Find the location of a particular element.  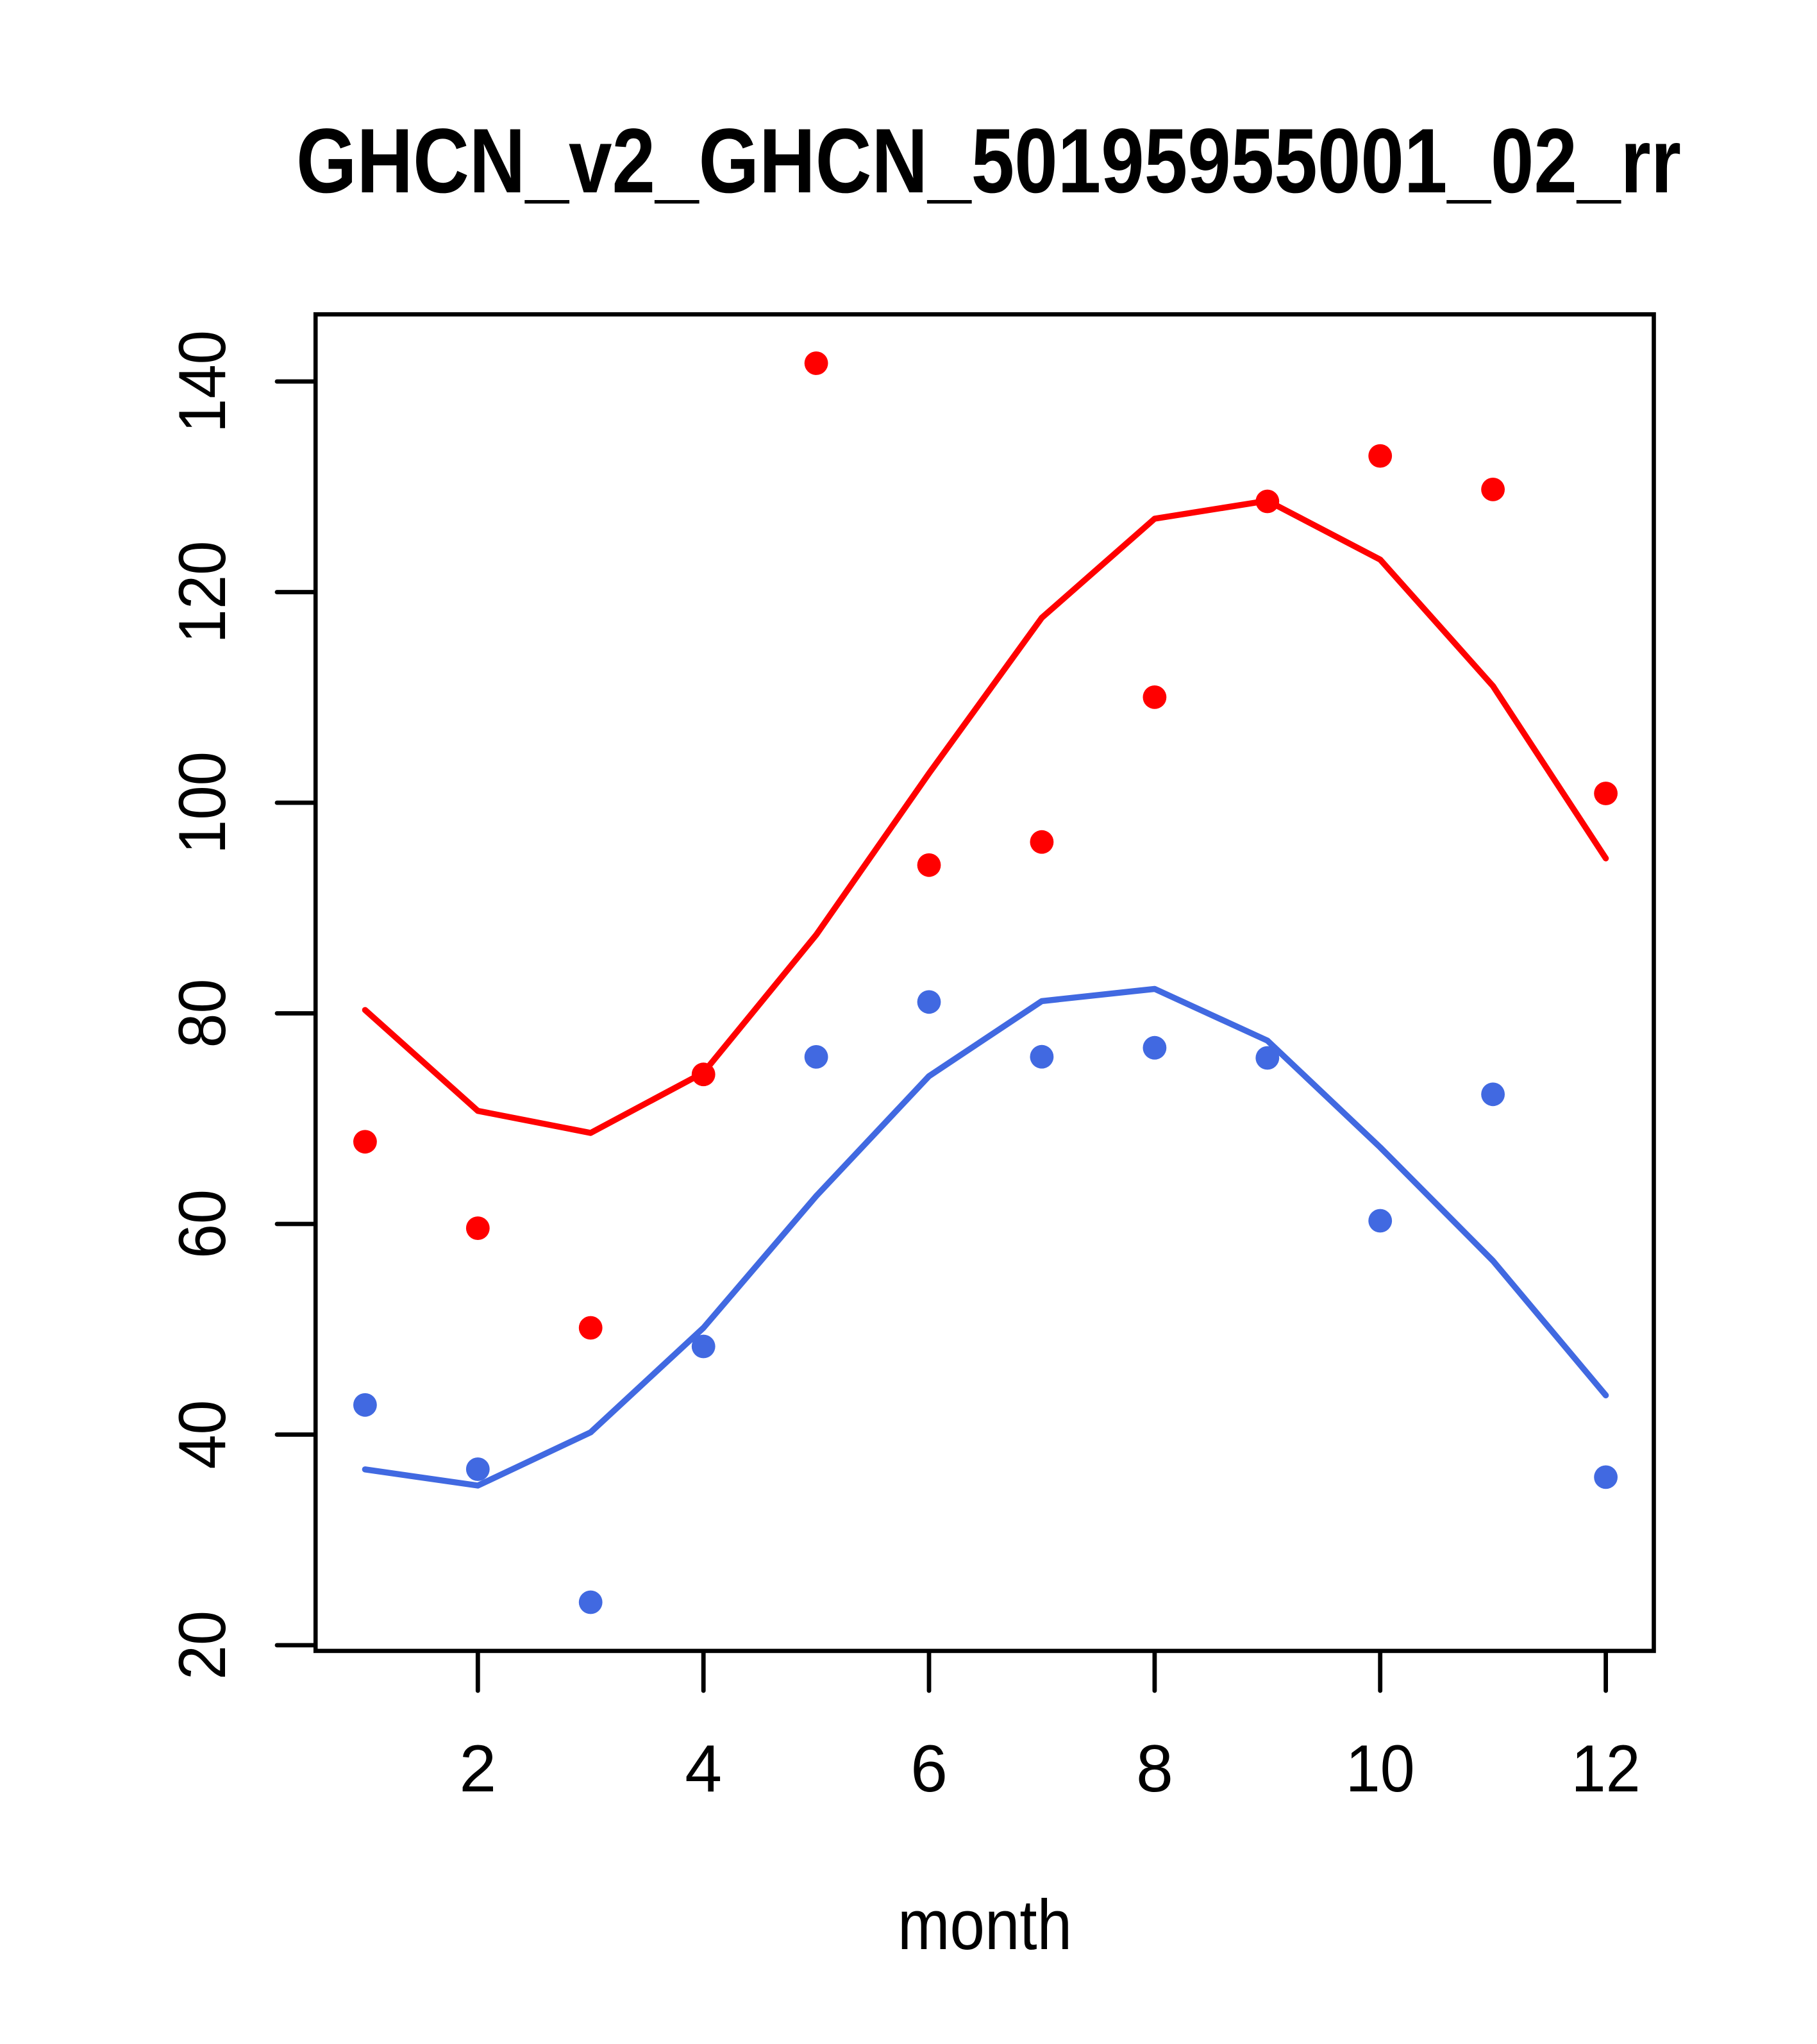

svg-text: 8 is located at coordinates (1154, 1769).